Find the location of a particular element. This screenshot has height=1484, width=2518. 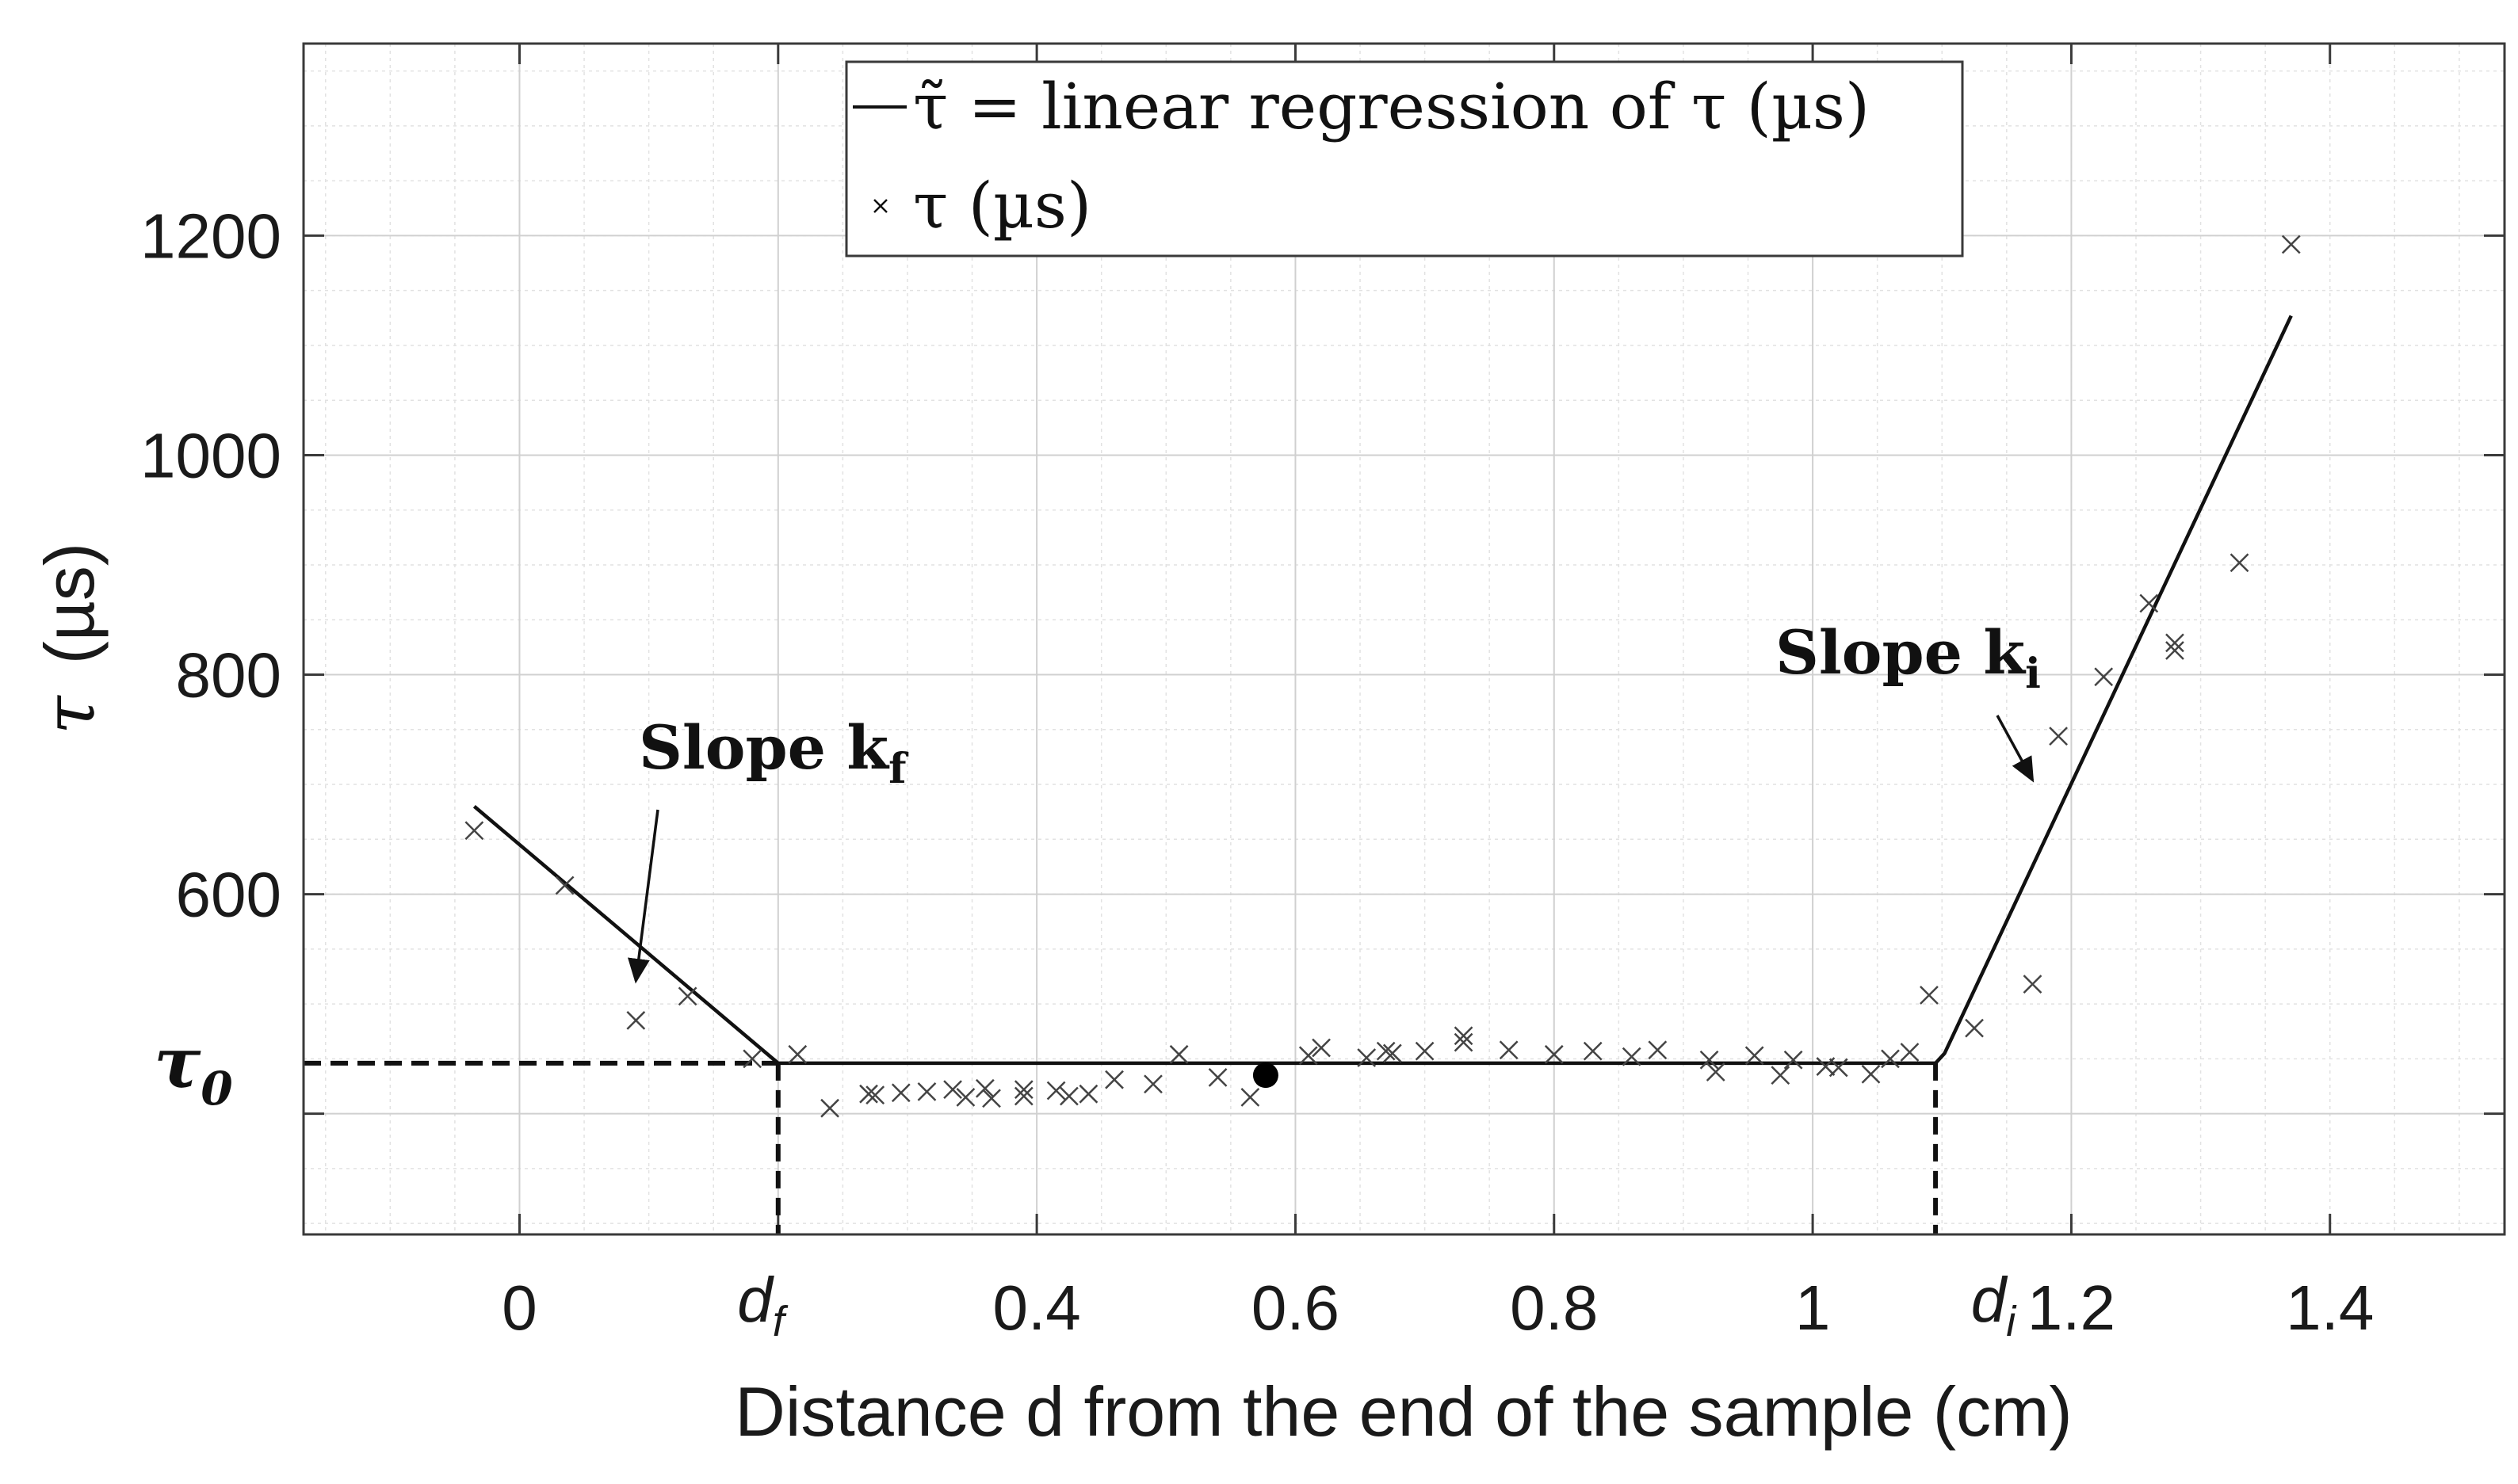

di-label: di is located at coordinates (1994, 1305).